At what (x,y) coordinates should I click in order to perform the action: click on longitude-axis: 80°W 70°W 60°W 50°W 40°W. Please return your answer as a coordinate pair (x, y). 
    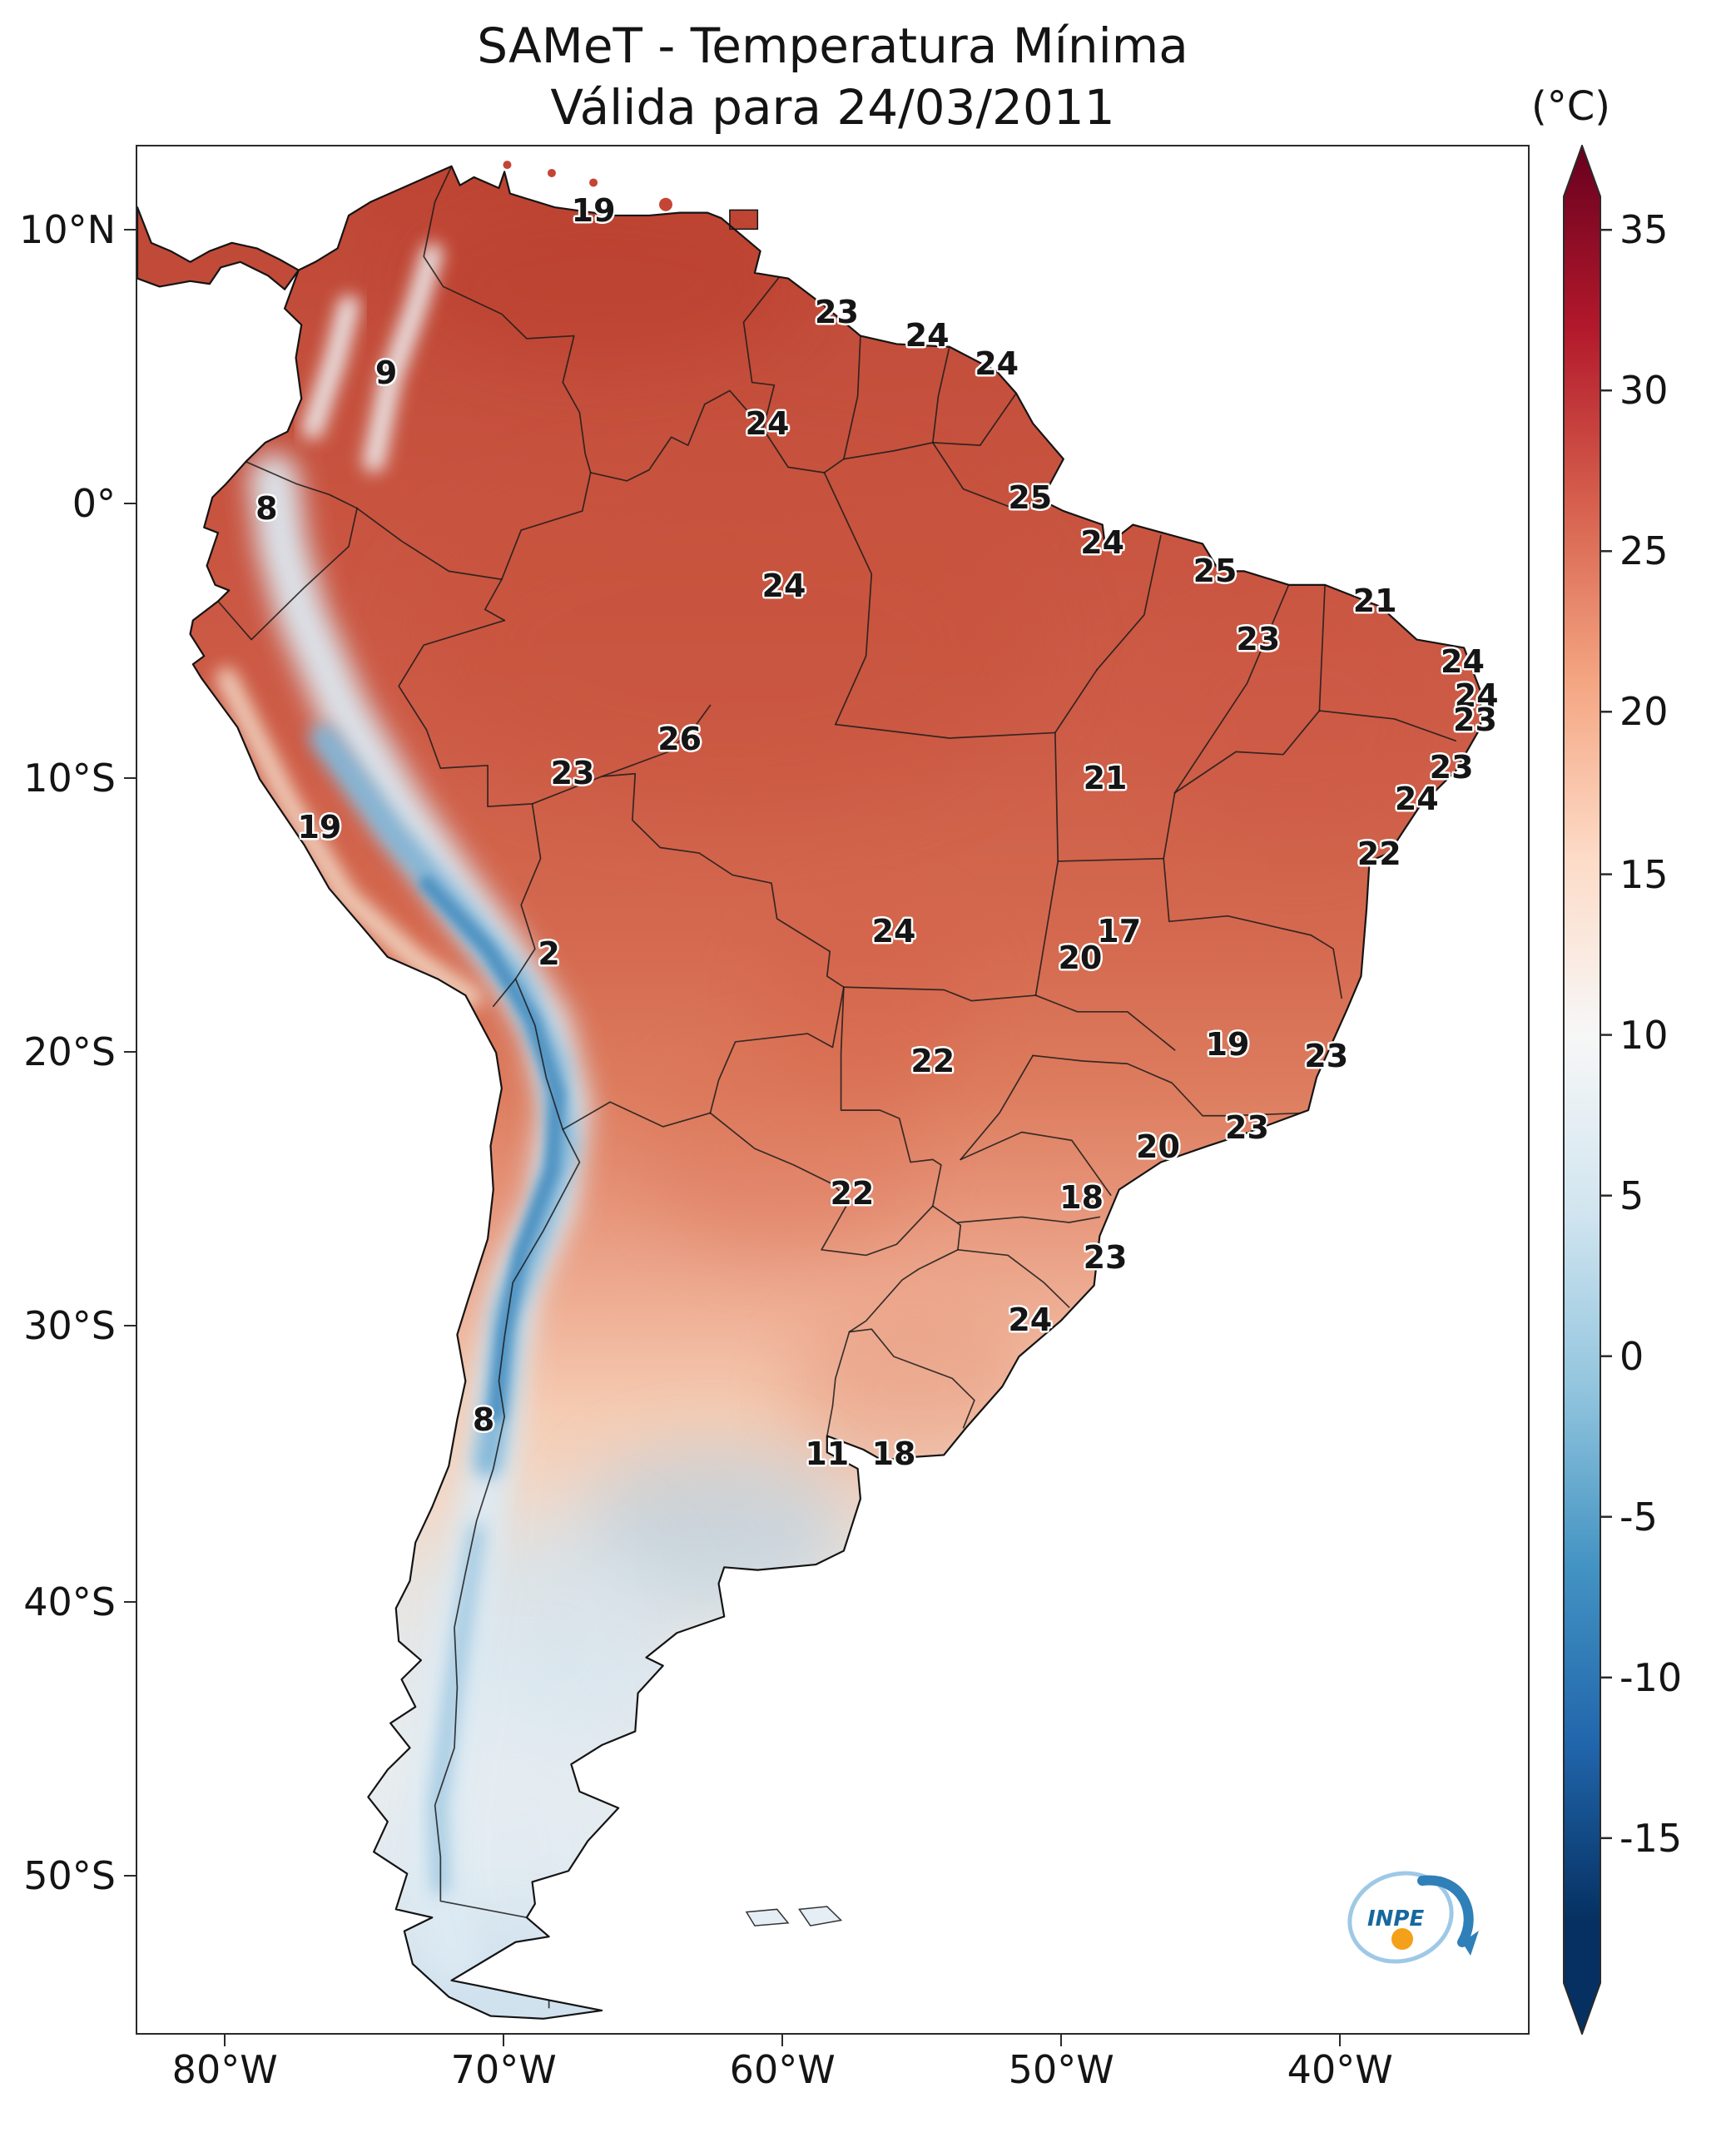
    Looking at the image, I should click on (833, 2076).